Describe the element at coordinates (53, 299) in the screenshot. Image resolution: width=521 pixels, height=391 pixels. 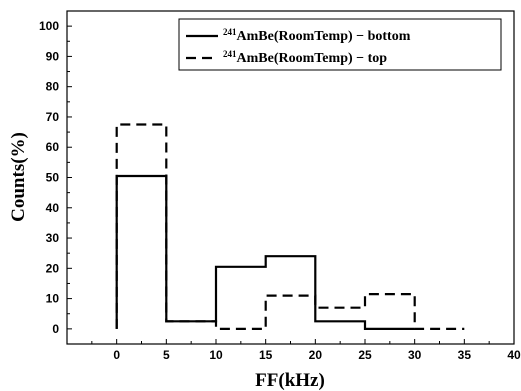
I see `y-tick-label: 10` at that location.